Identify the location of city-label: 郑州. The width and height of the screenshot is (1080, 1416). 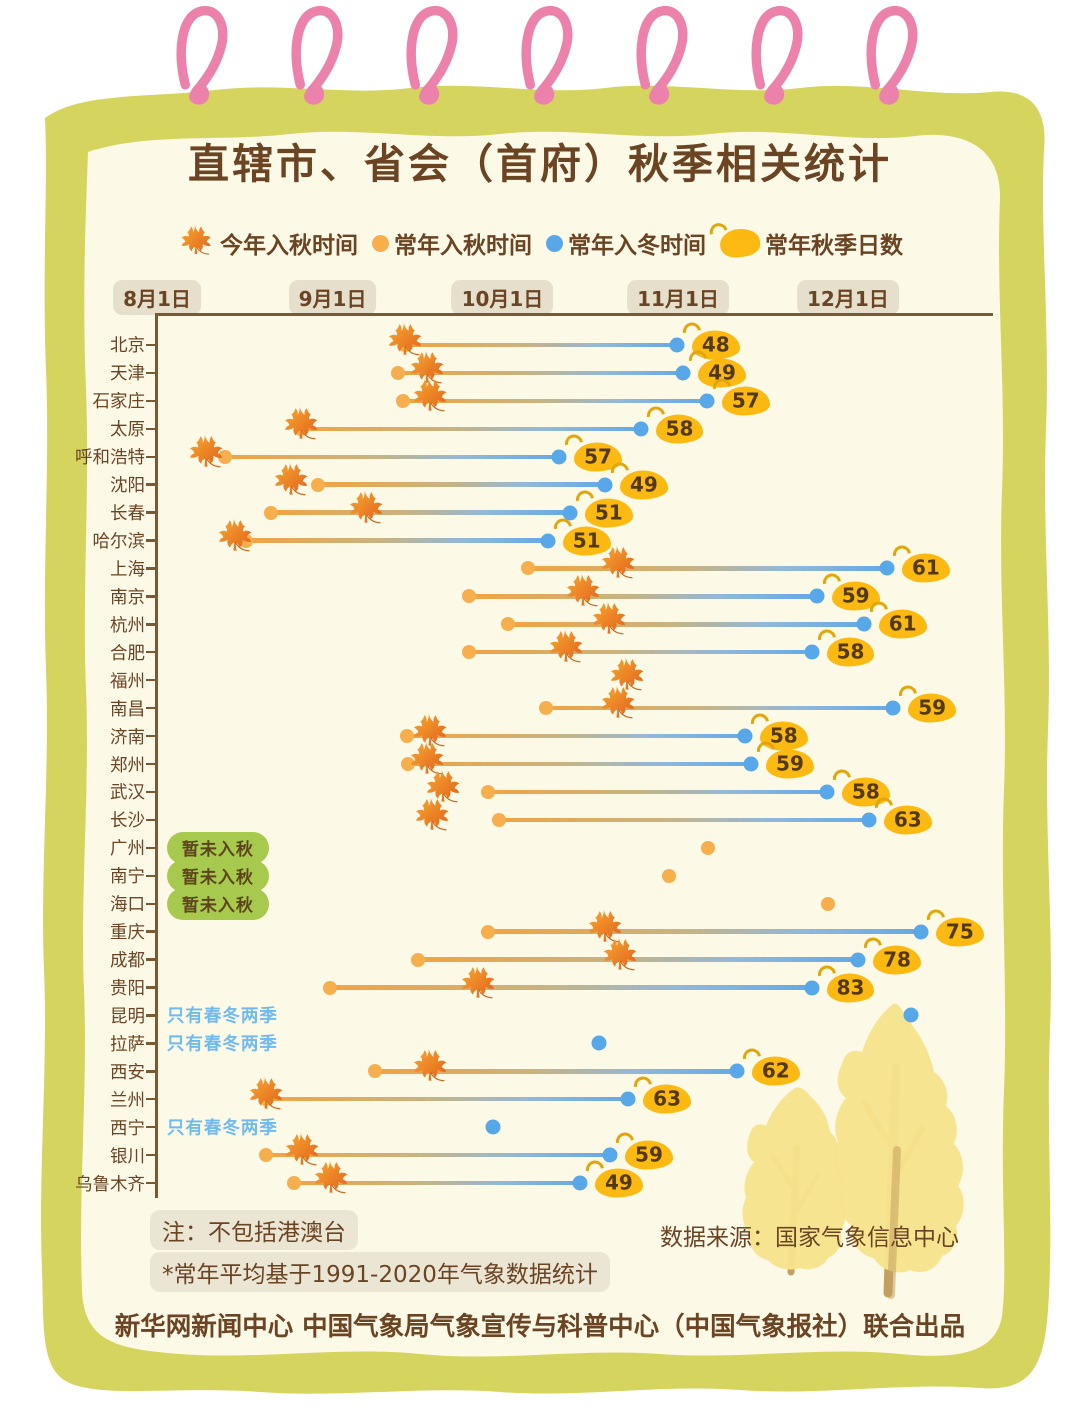
(127, 765).